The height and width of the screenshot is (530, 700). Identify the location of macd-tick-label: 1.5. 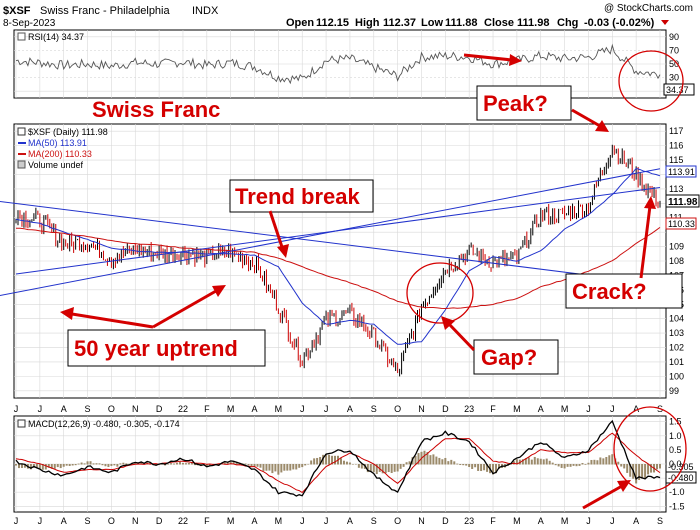
(675, 422).